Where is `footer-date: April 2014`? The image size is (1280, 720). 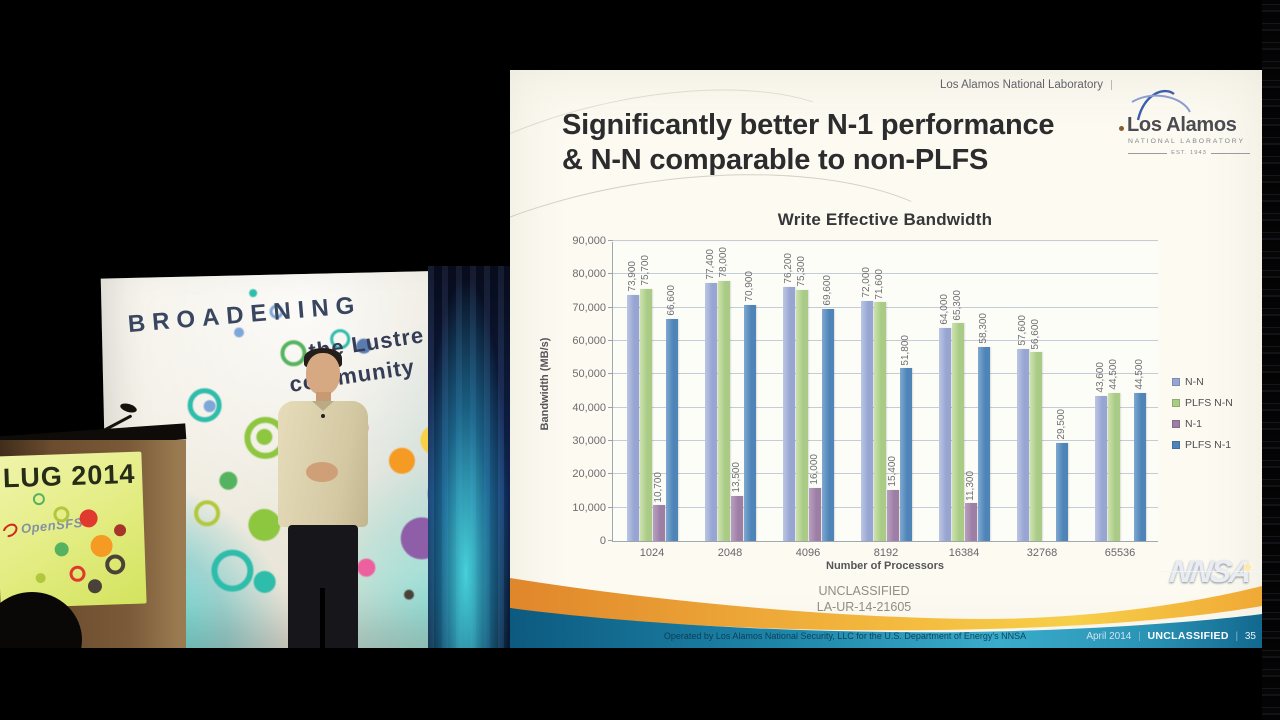 footer-date: April 2014 is located at coordinates (1109, 636).